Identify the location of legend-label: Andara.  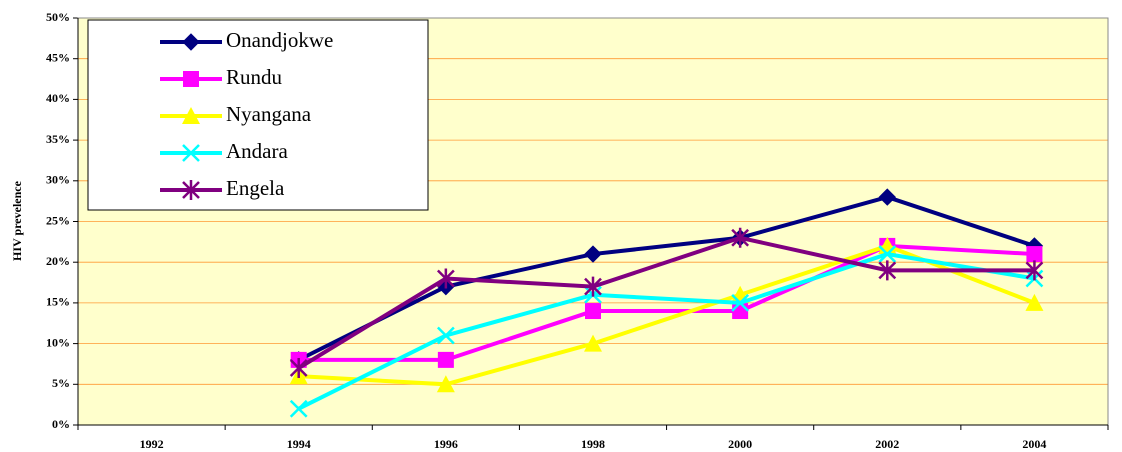
(257, 151).